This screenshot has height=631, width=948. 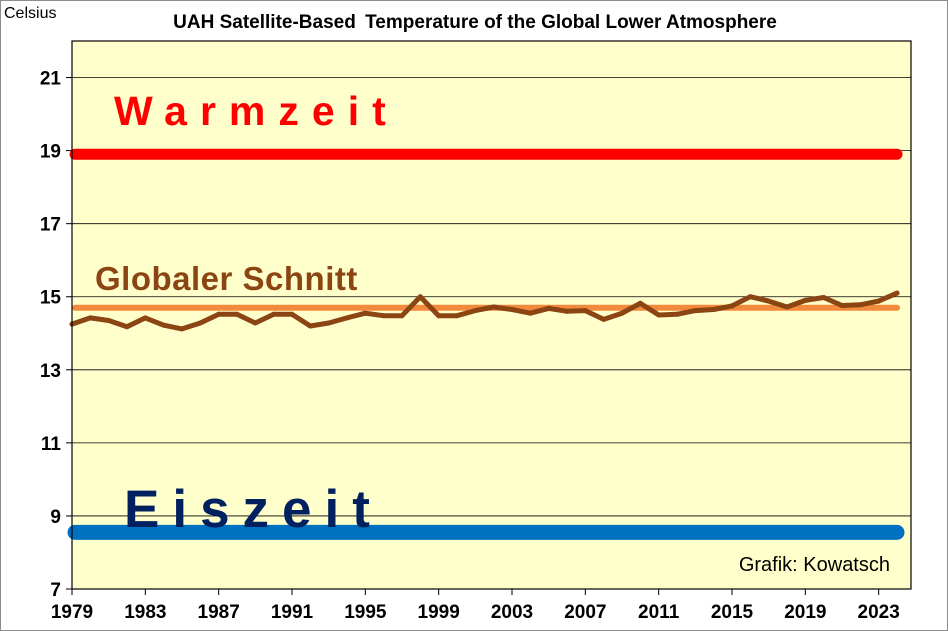 What do you see at coordinates (264, 22) in the screenshot?
I see `chart-title-part1: UAH Satellite-Based` at bounding box center [264, 22].